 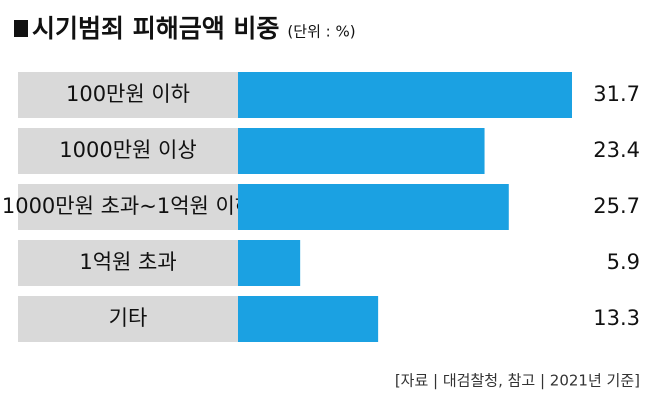 What do you see at coordinates (616, 94) in the screenshot?
I see `value-label: 31.7` at bounding box center [616, 94].